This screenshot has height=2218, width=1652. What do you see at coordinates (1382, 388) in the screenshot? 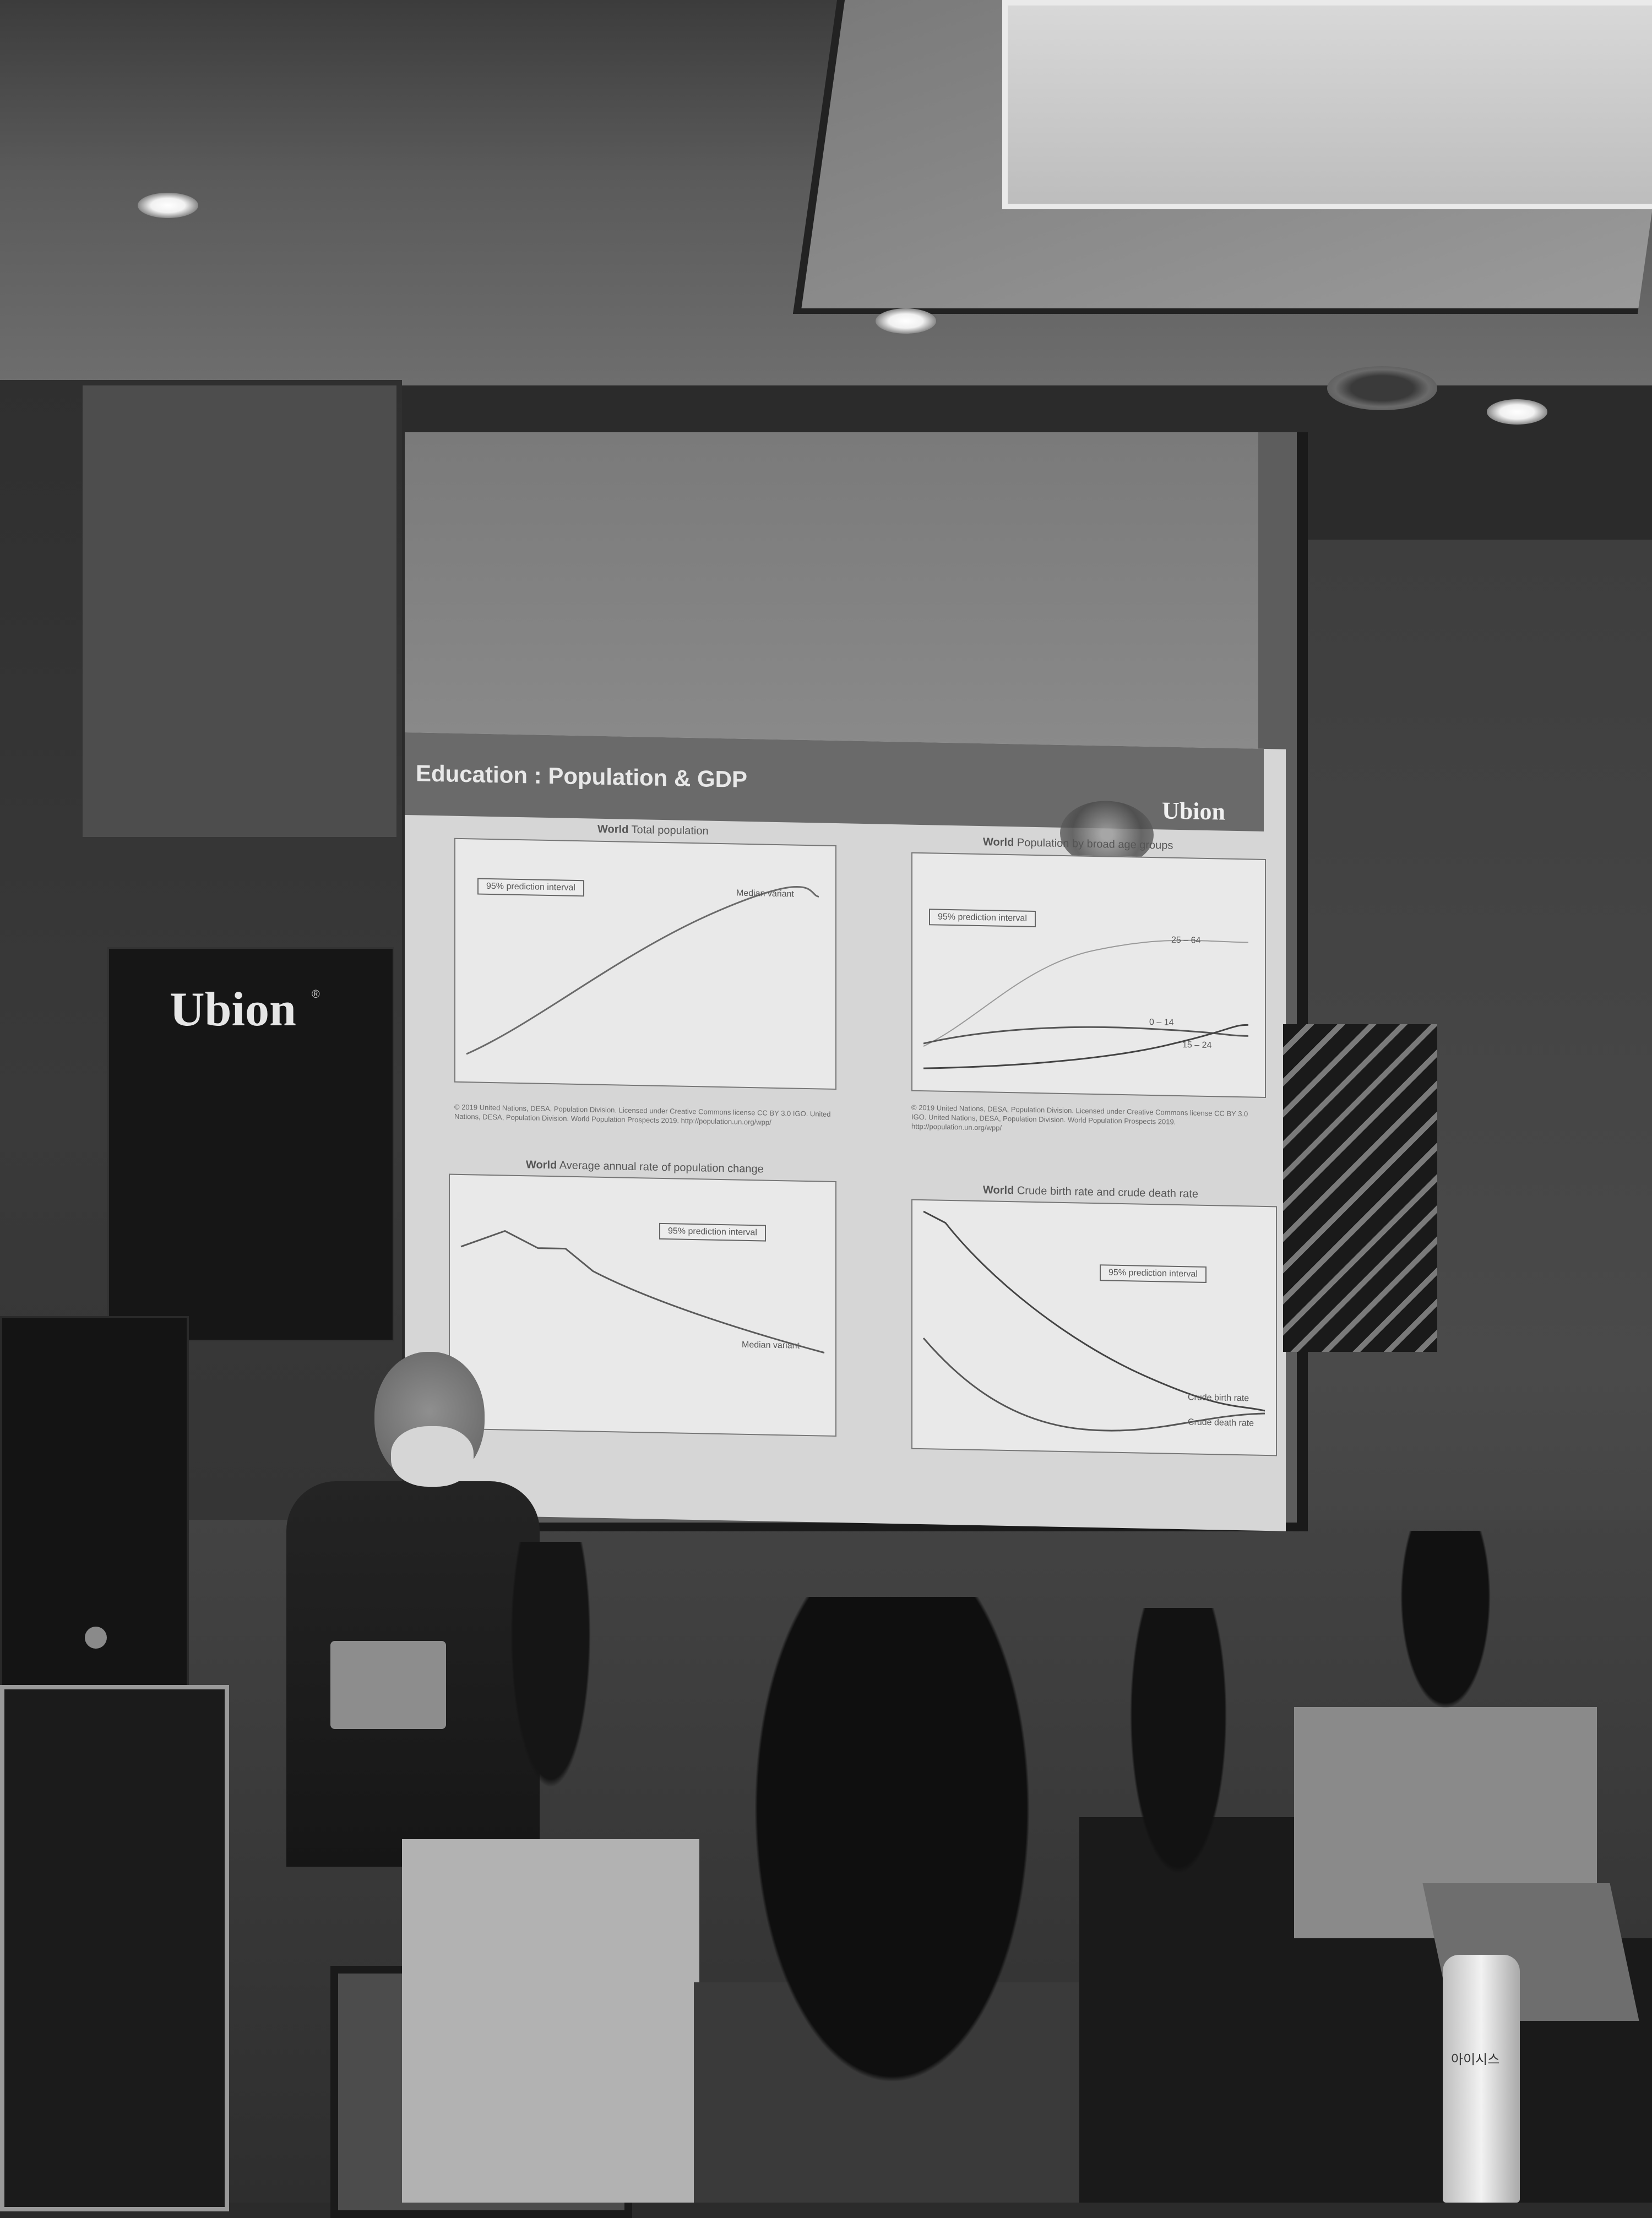
I see `ceiling-speaker` at bounding box center [1382, 388].